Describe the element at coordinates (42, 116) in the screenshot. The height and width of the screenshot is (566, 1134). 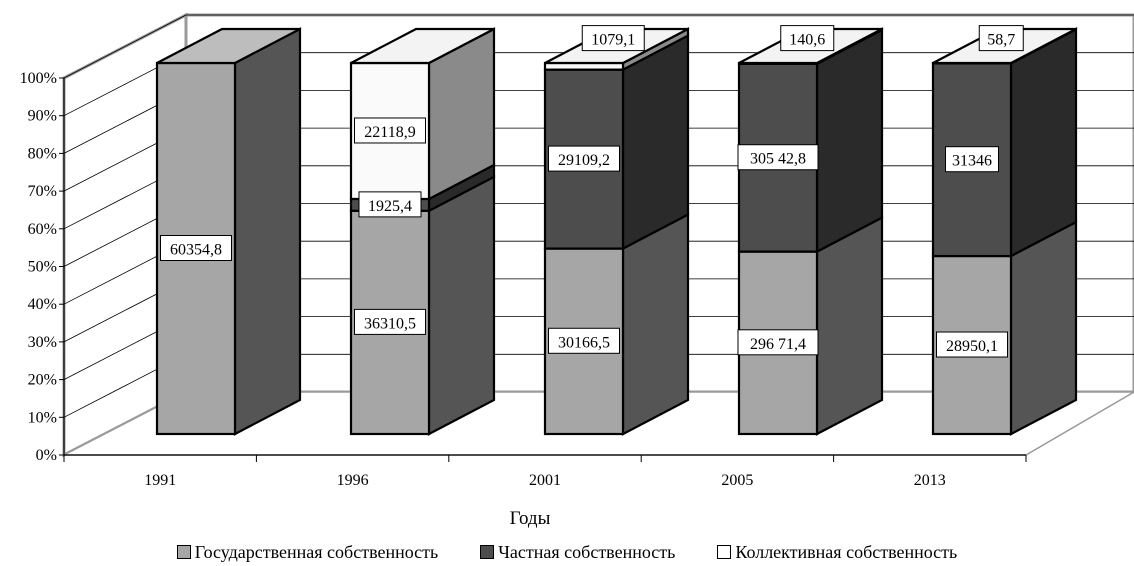
I see `y-tick-label: 90%` at that location.